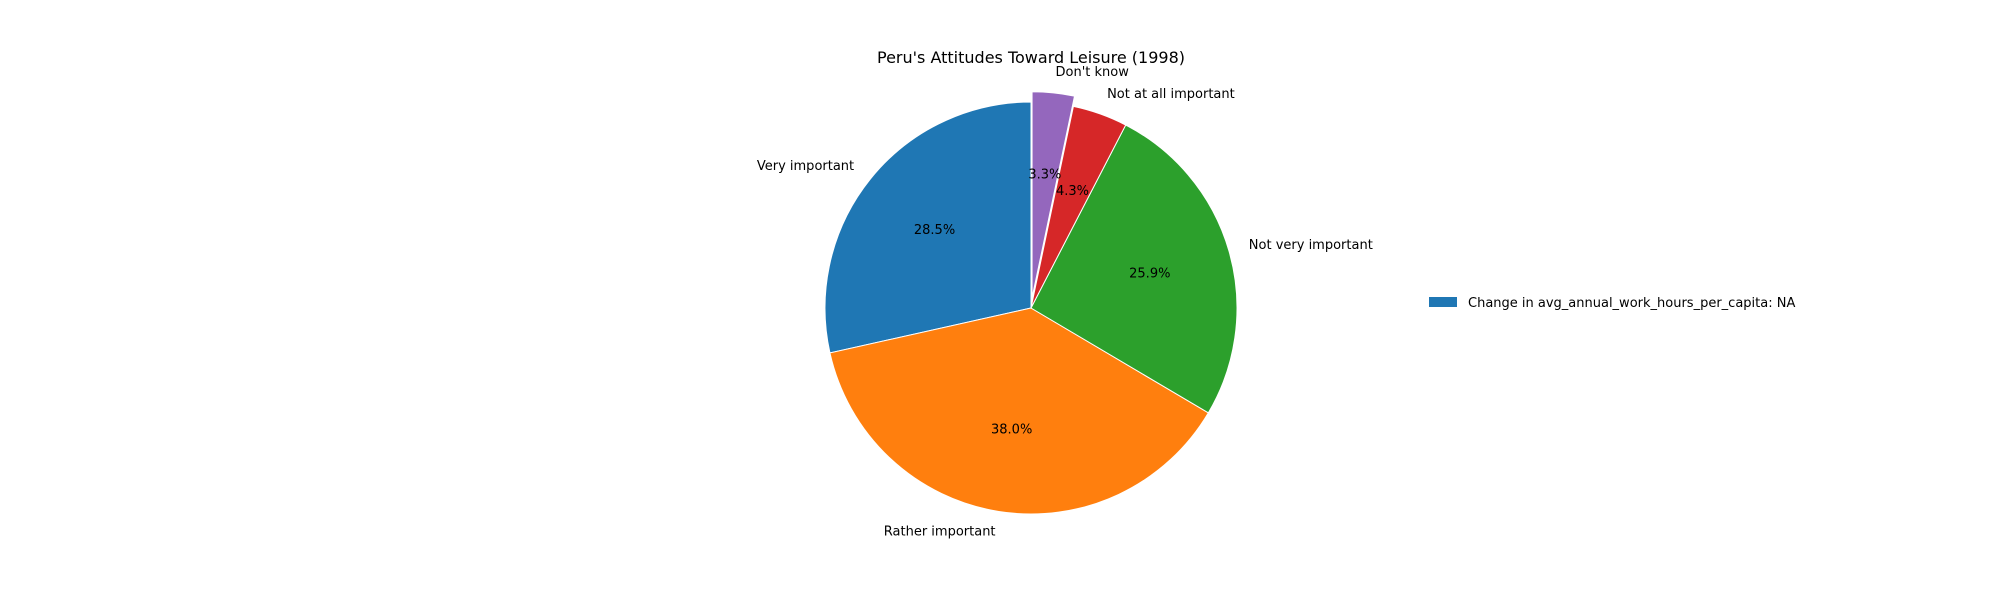  Describe the element at coordinates (1171, 94) in the screenshot. I see `slice-label: Not at all important` at that location.